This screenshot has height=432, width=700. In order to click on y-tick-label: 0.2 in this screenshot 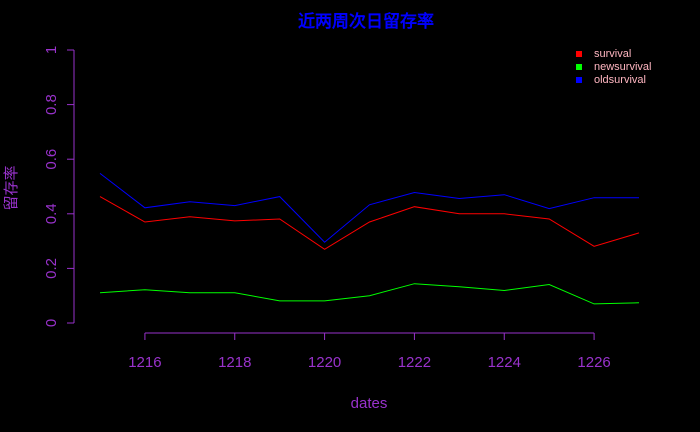, I will do `click(51, 268)`.